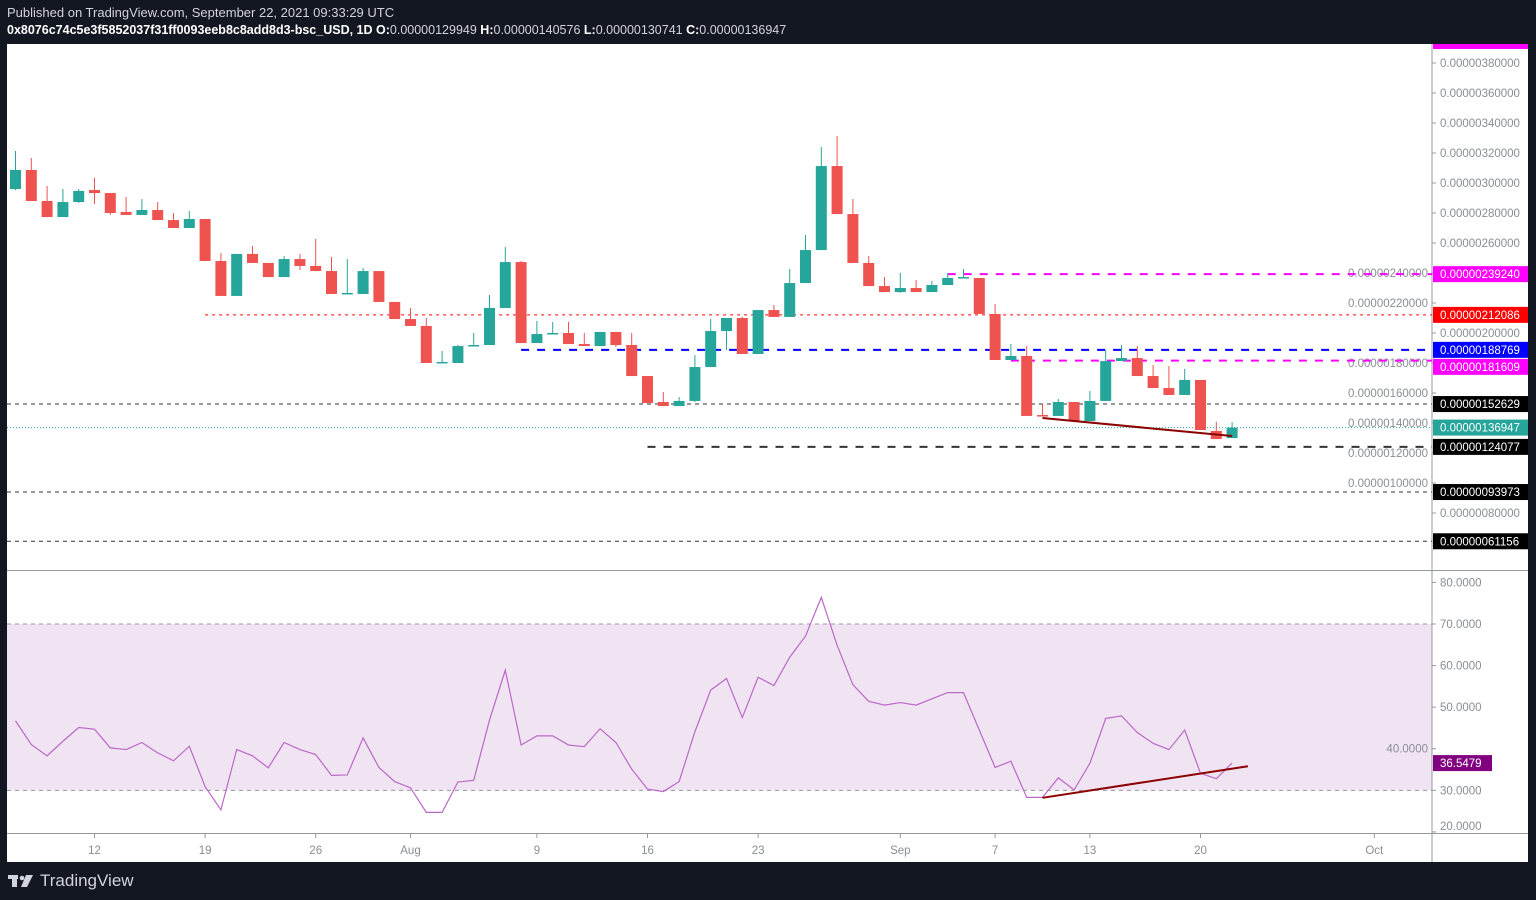 The width and height of the screenshot is (1536, 900). I want to click on rsi-value-label-bg, so click(1462, 763).